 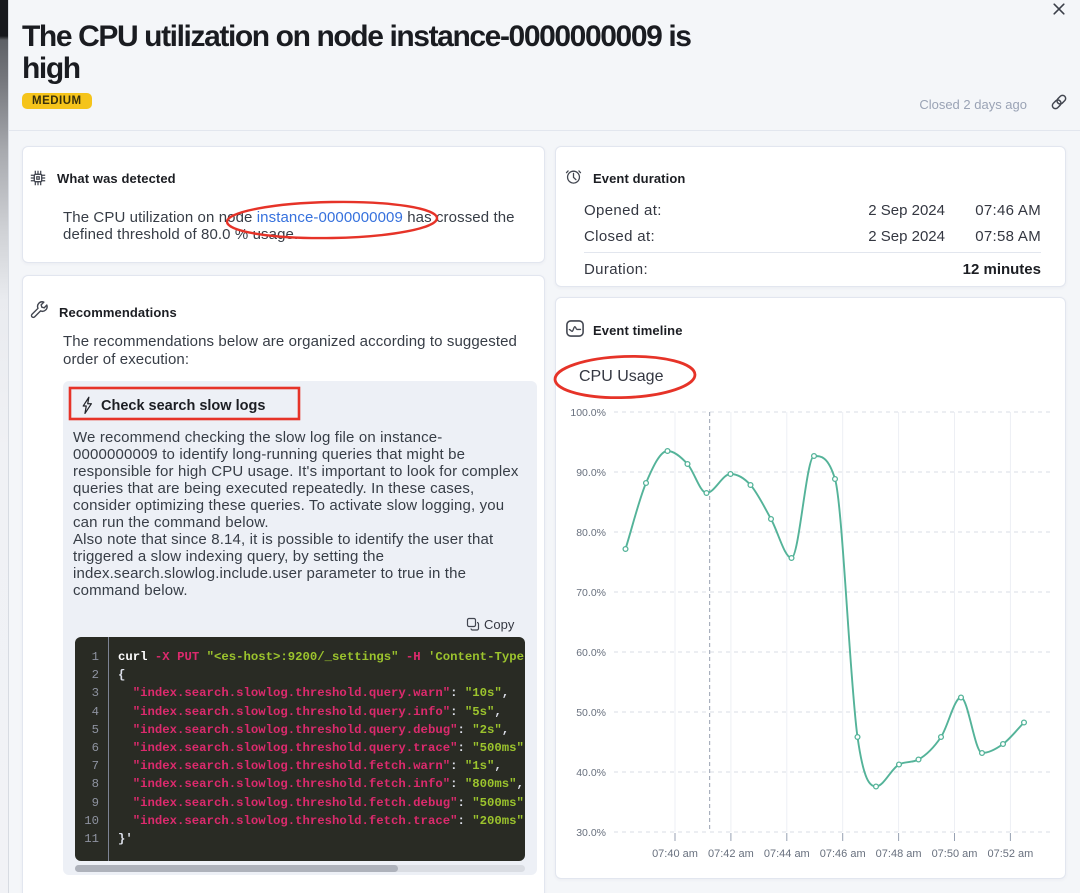 What do you see at coordinates (731, 854) in the screenshot?
I see `svg-text: 07:42 am` at bounding box center [731, 854].